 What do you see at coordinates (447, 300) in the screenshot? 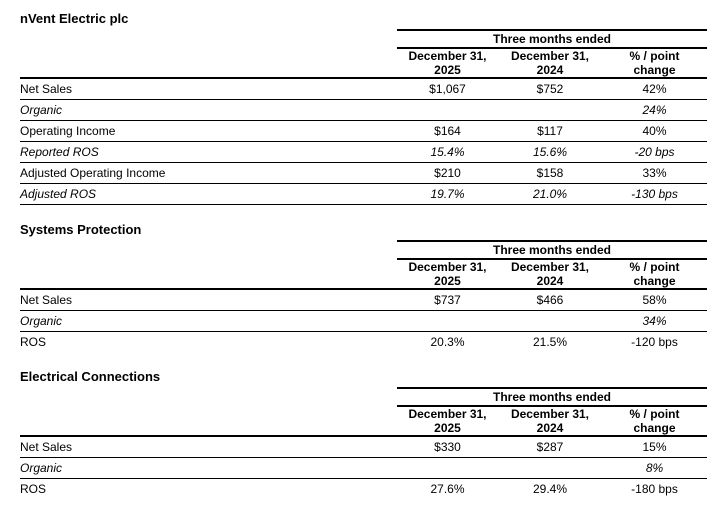
I see `row-value: $737` at bounding box center [447, 300].